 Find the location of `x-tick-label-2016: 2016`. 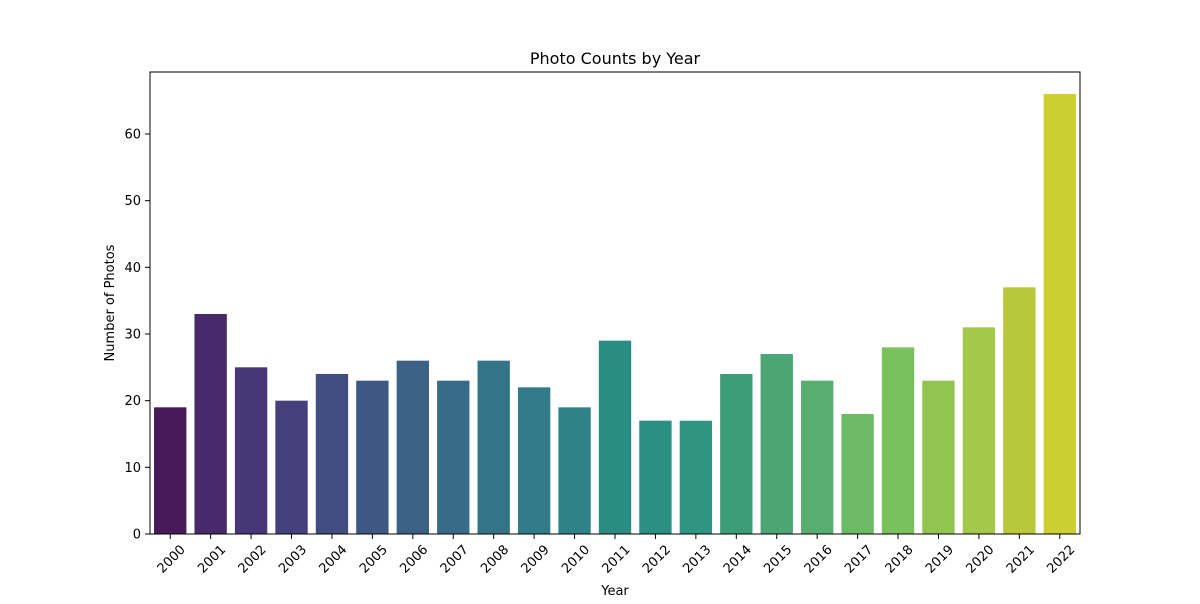

x-tick-label-2016: 2016 is located at coordinates (819, 560).